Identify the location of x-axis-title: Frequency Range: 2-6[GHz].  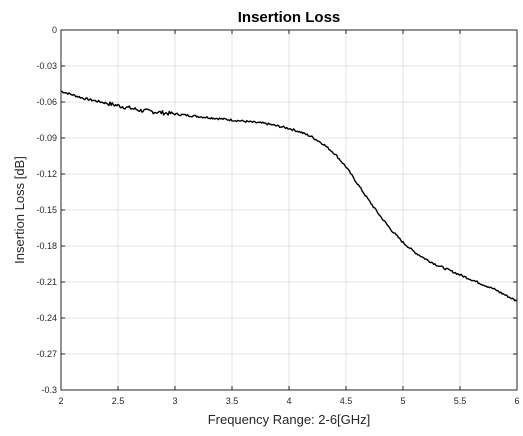
(289, 419).